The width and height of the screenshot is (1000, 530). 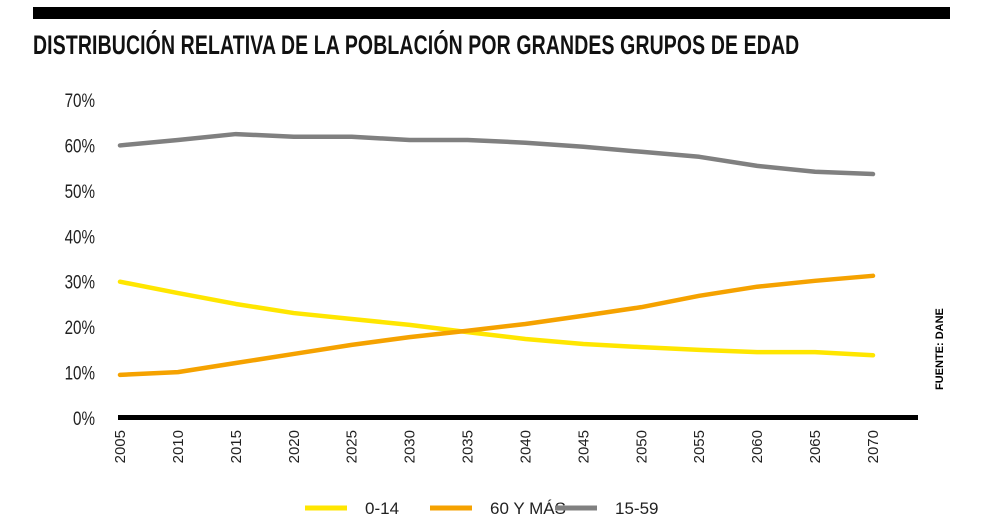 I want to click on x-tick-label: 2030, so click(x=410, y=446).